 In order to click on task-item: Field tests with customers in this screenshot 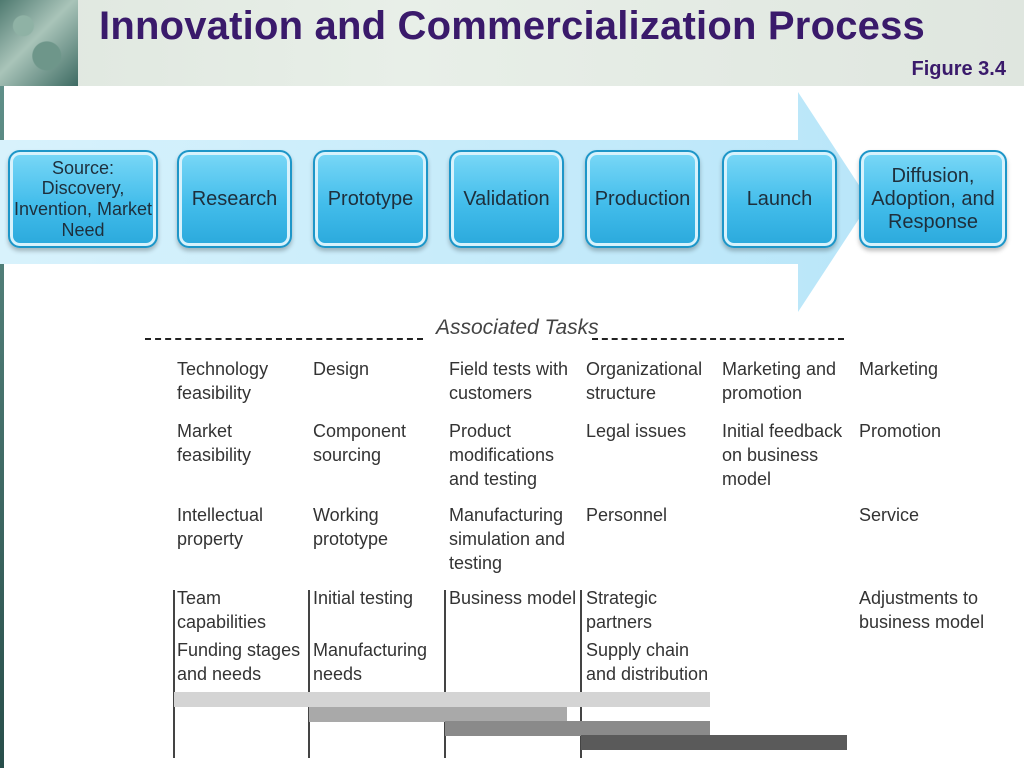, I will do `click(509, 381)`.